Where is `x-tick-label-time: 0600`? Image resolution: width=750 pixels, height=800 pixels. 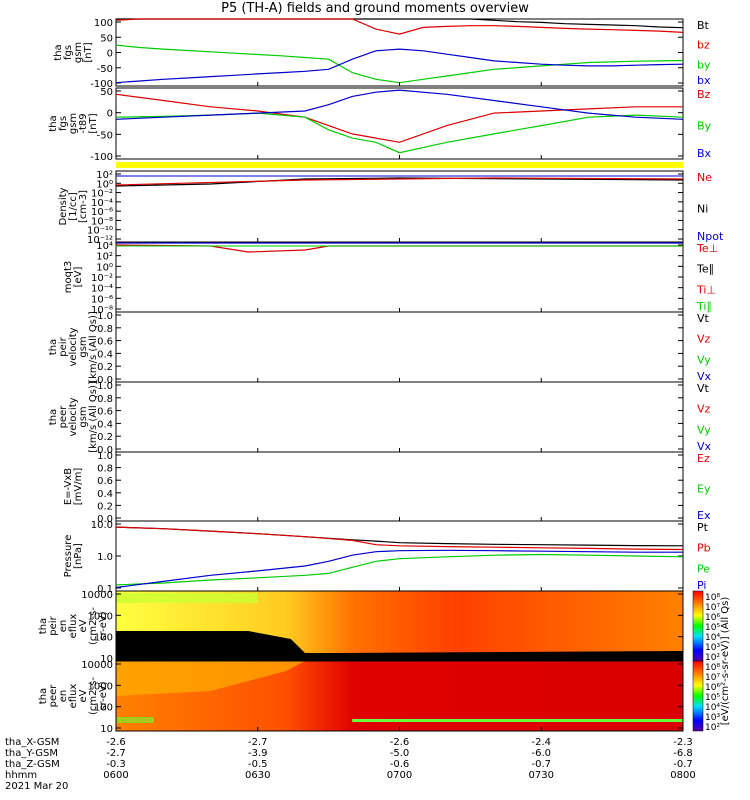 x-tick-label-time: 0600 is located at coordinates (115, 775).